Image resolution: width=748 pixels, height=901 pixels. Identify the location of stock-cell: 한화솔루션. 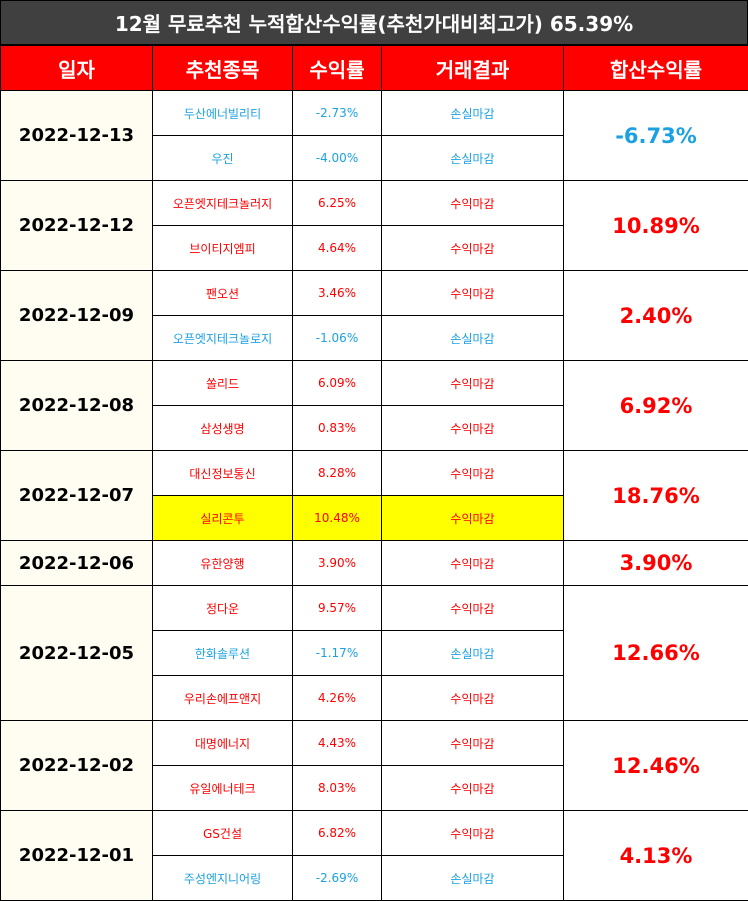
(222, 653).